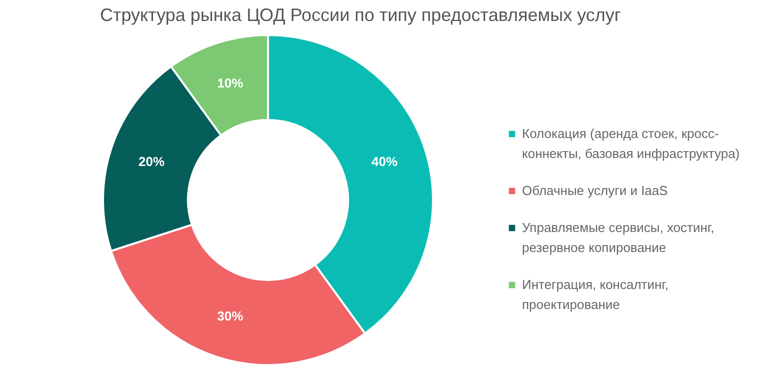  What do you see at coordinates (595, 294) in the screenshot?
I see `legend-label: Интеграция, консалтинг, проектирование` at bounding box center [595, 294].